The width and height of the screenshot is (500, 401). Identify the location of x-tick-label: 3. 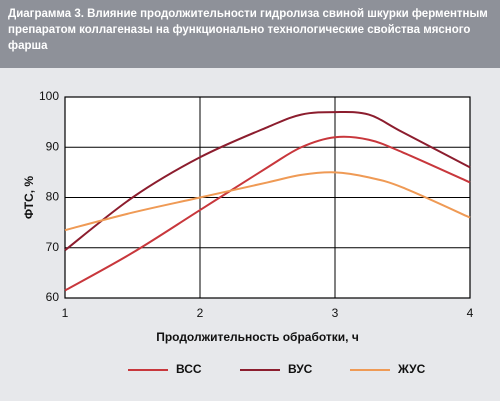
(335, 313).